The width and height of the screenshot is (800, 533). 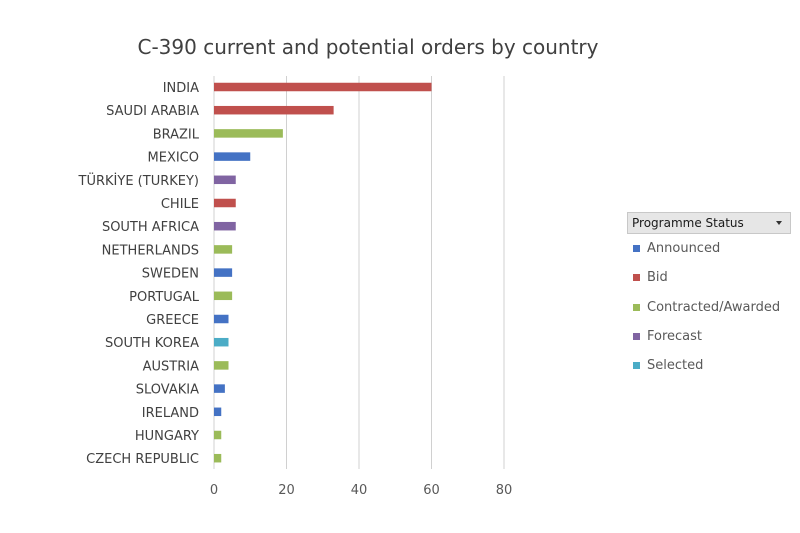 I want to click on legend-label: Bid, so click(x=657, y=278).